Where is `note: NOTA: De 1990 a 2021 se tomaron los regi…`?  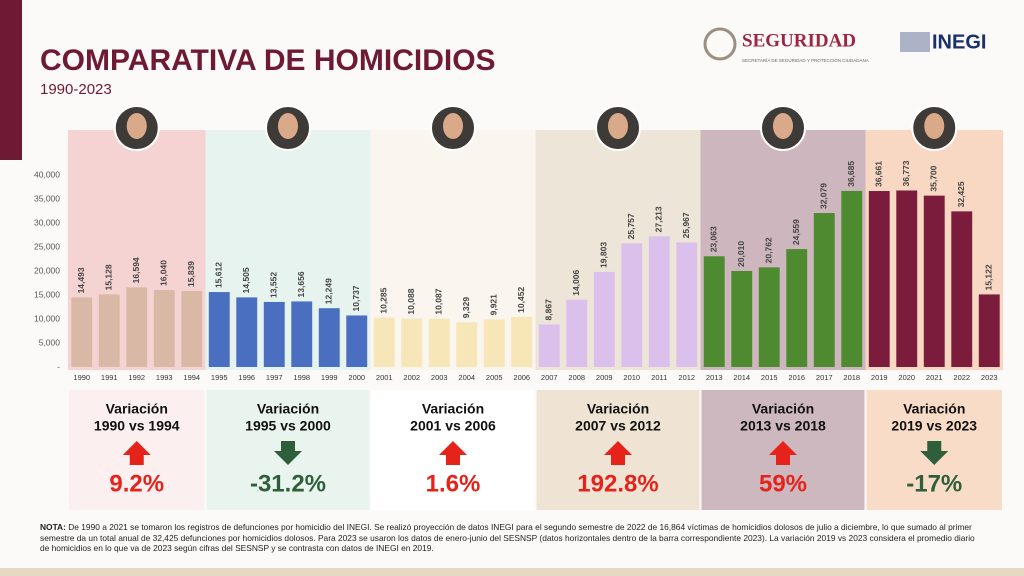
note: NOTA: De 1990 a 2021 se tomaron los regi… is located at coordinates (512, 538).